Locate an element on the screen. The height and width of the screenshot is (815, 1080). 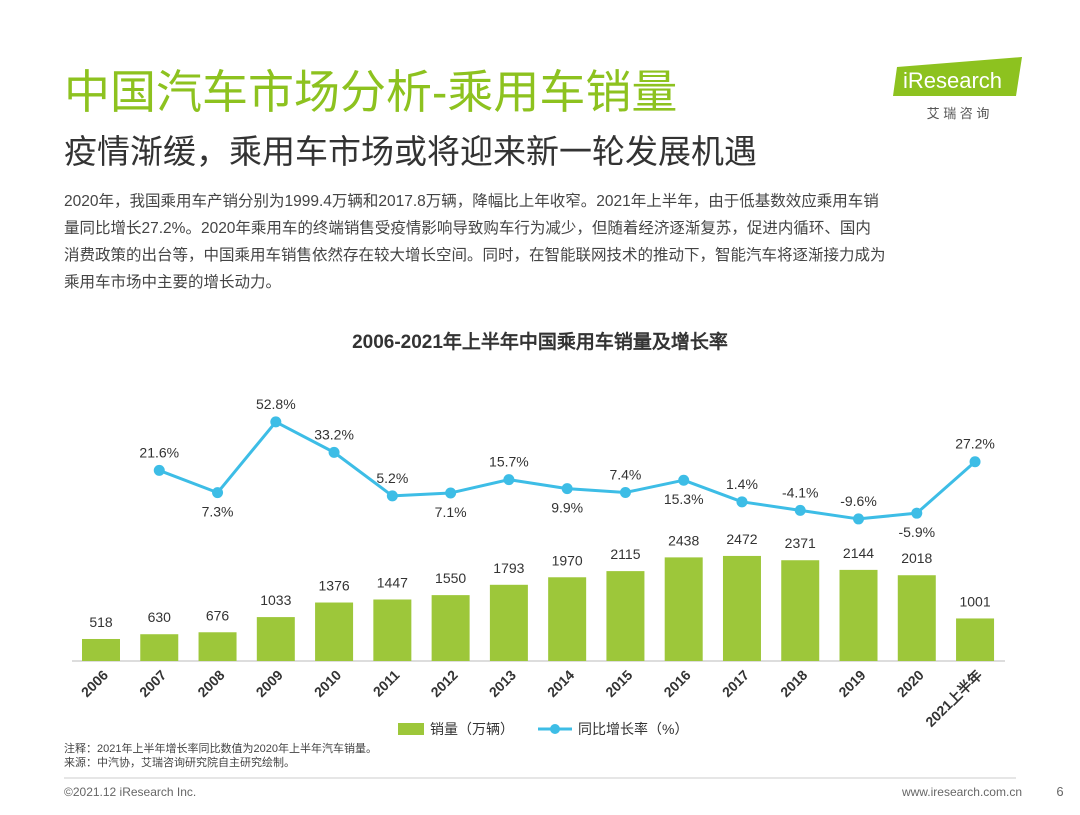
growth-label: -5.9% is located at coordinates (916, 532).